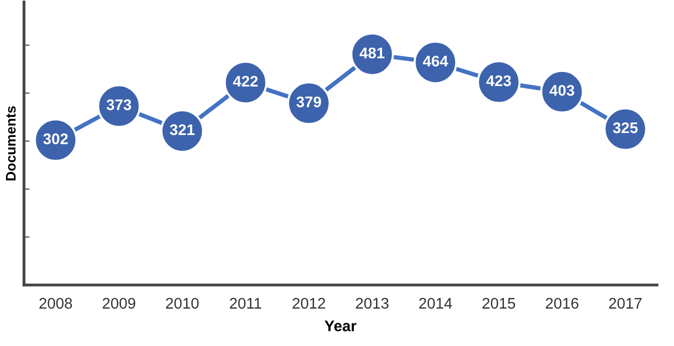  What do you see at coordinates (246, 303) in the screenshot?
I see `x-tick-label: 2011` at bounding box center [246, 303].